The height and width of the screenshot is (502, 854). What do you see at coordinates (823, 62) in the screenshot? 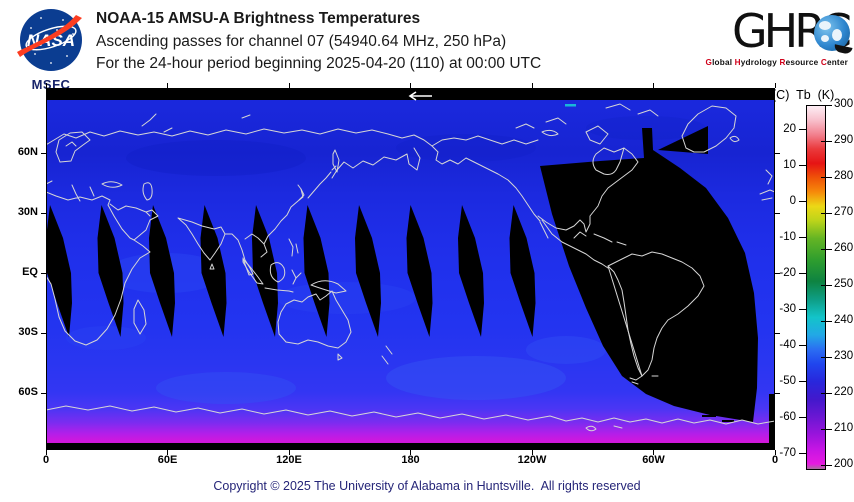
I see `tagline-segment: C` at bounding box center [823, 62].